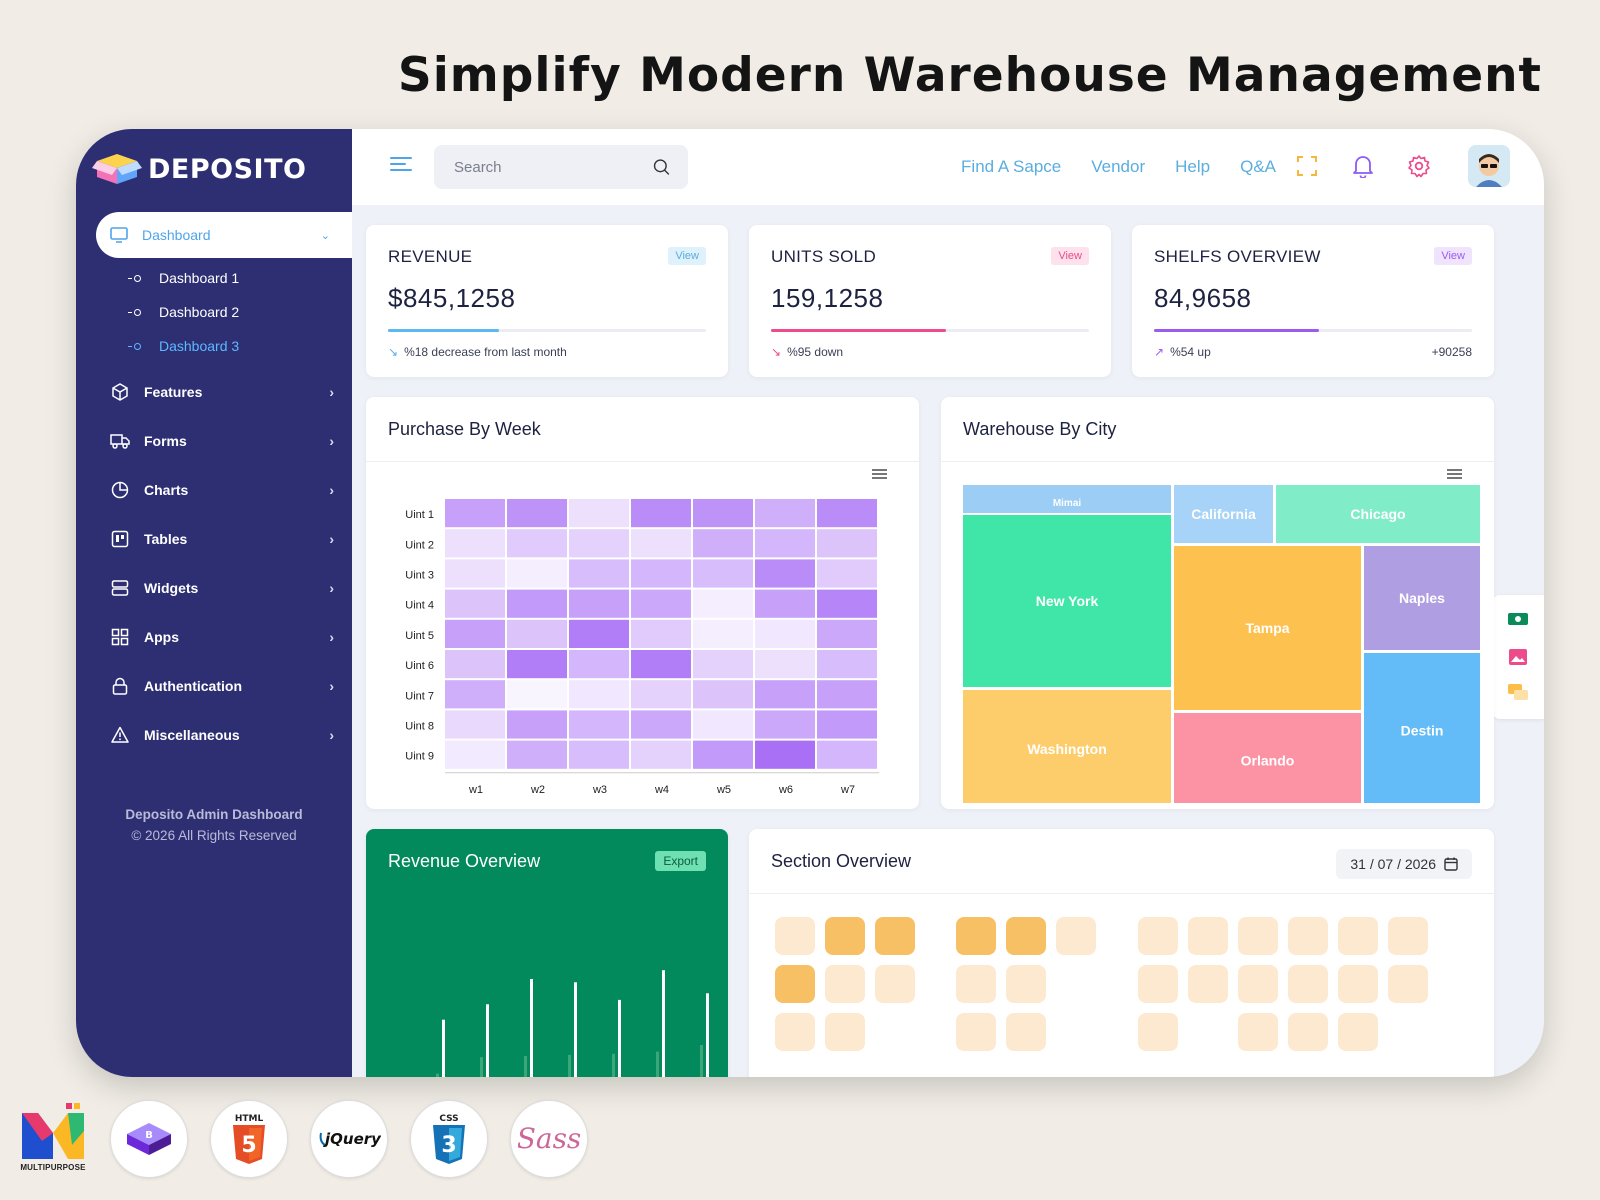 The image size is (1600, 1200). What do you see at coordinates (199, 169) in the screenshot?
I see `brand-logo: DEPOSITO` at bounding box center [199, 169].